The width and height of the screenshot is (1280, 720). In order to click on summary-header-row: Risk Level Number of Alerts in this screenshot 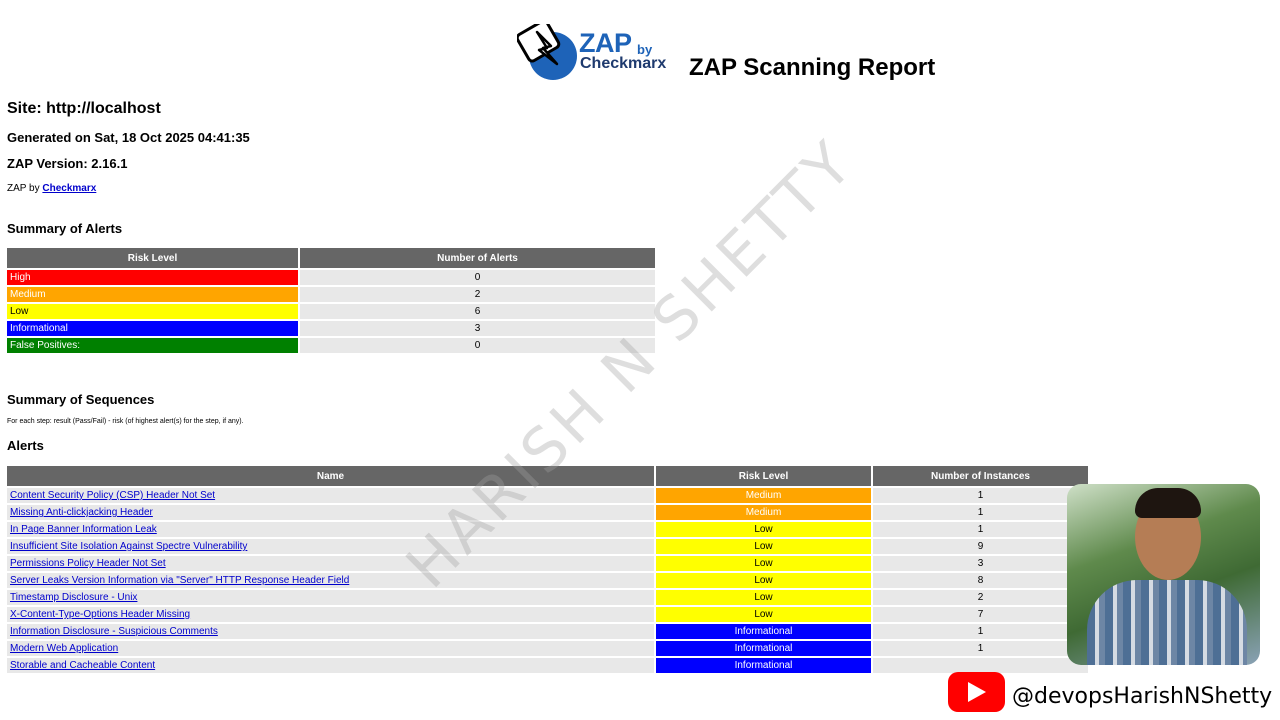, I will do `click(331, 258)`.